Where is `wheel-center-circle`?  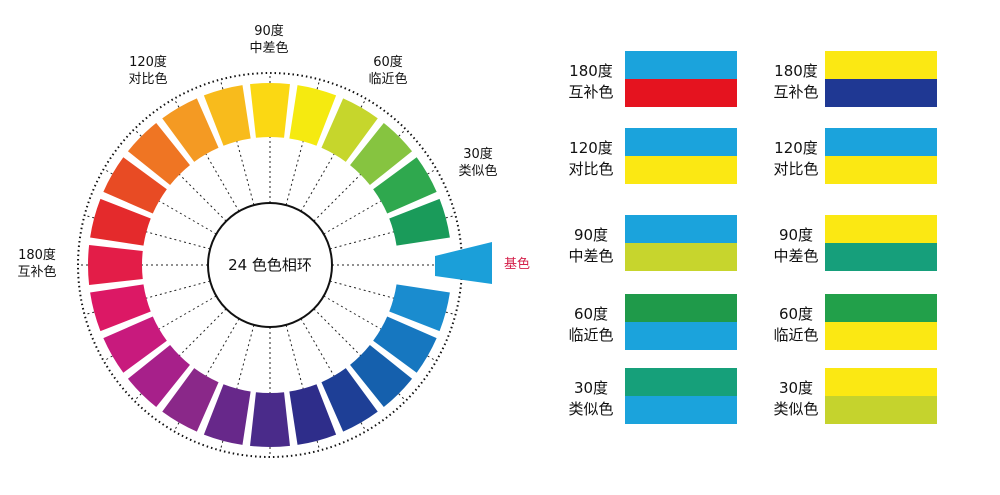
wheel-center-circle is located at coordinates (270, 265).